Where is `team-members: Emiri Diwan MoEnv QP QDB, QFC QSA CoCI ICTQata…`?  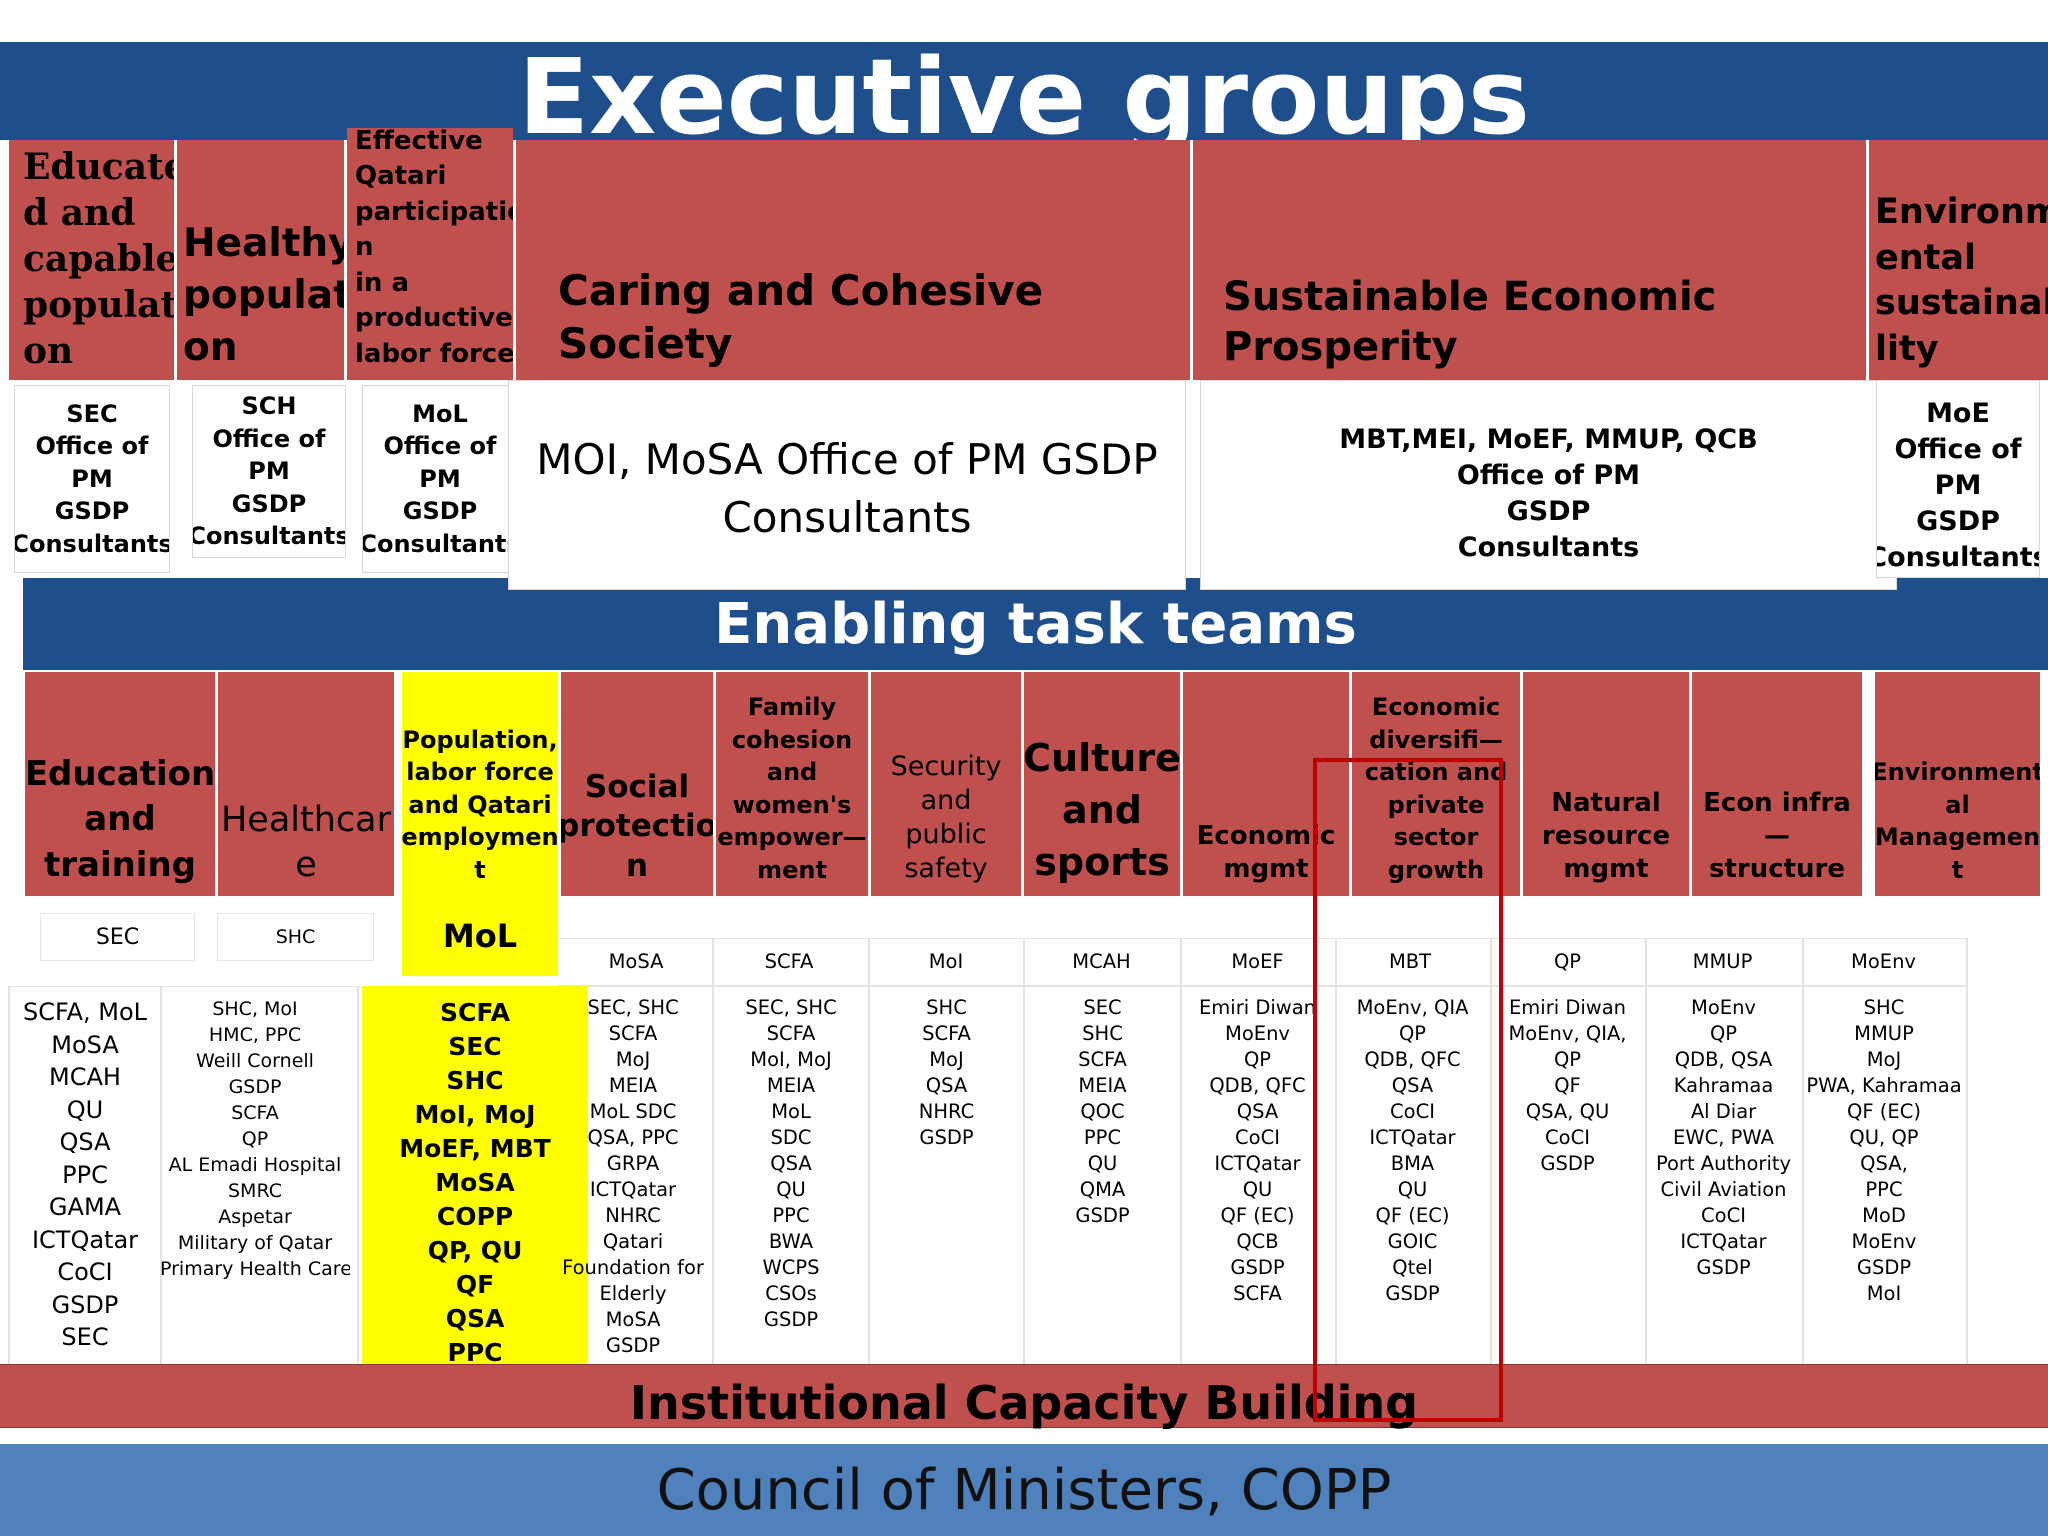 team-members: Emiri Diwan MoEnv QP QDB, QFC QSA CoCI ICTQata… is located at coordinates (1257, 1150).